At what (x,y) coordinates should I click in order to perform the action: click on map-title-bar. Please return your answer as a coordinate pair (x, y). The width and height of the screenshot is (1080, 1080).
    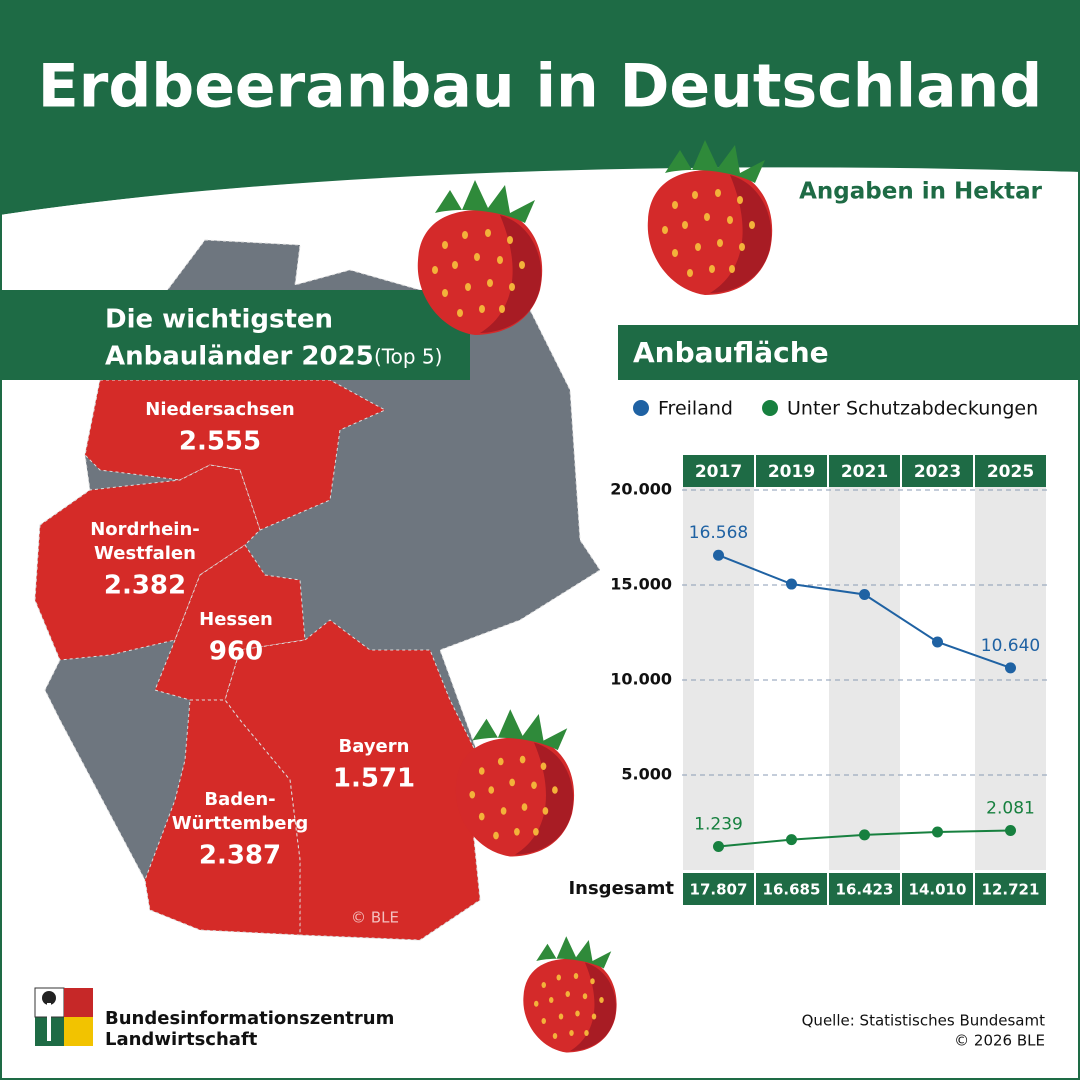
    Looking at the image, I should click on (235, 335).